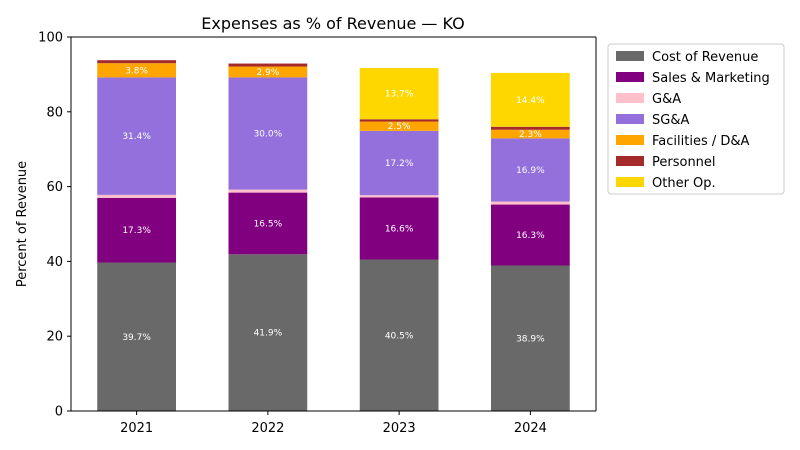  What do you see at coordinates (59, 412) in the screenshot?
I see `y-tick-label: 0` at bounding box center [59, 412].